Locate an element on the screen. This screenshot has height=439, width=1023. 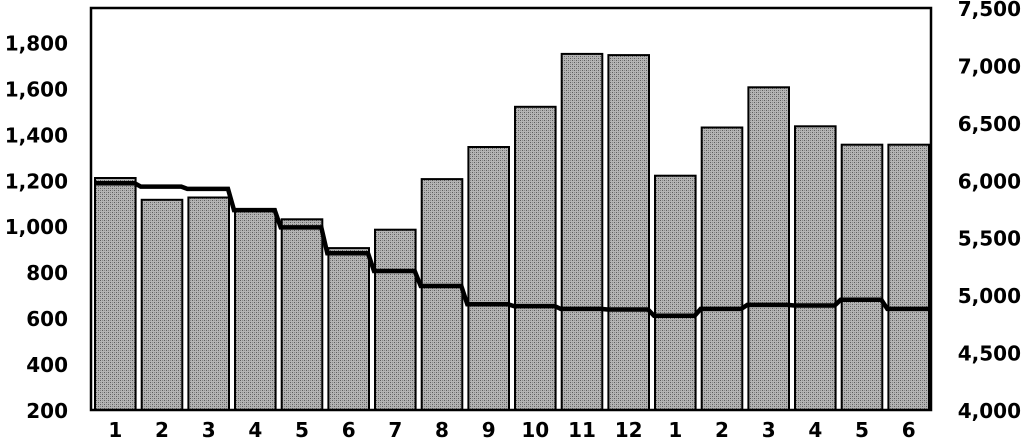
right-tick-label: 5,000 is located at coordinates (989, 296).